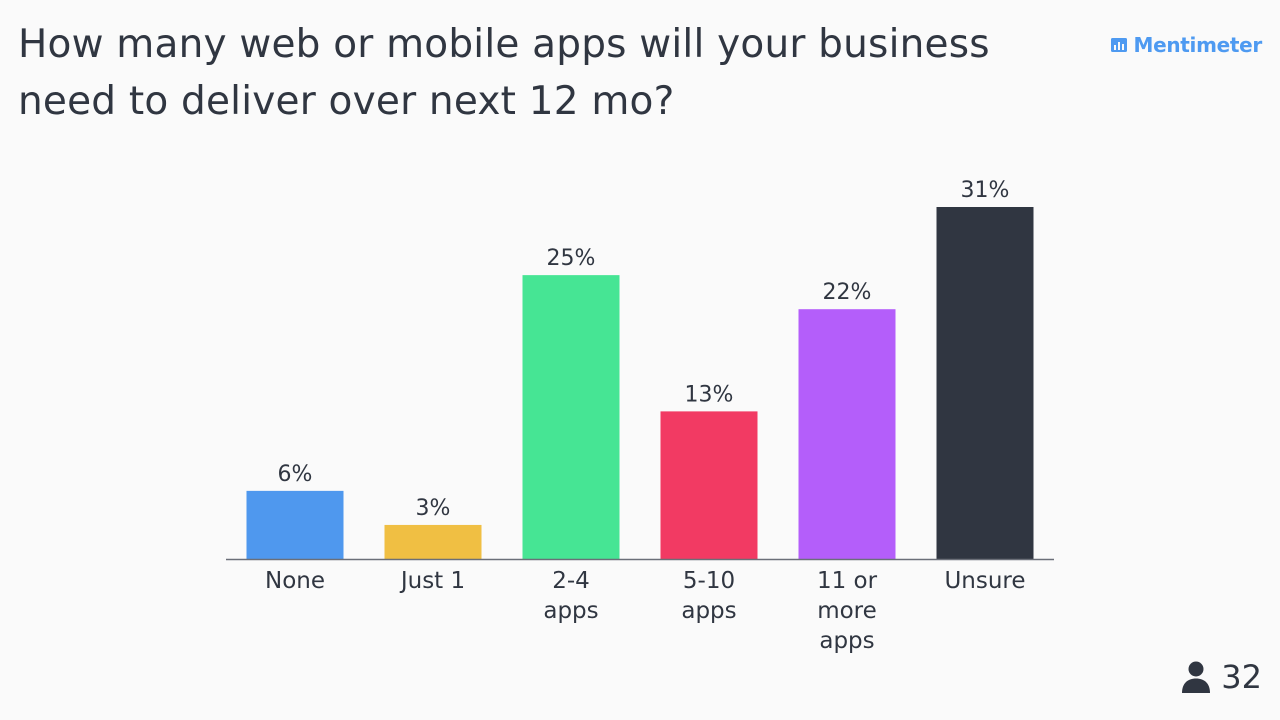 This screenshot has width=1280, height=720. Describe the element at coordinates (571, 581) in the screenshot. I see `category-label: 2-4` at that location.